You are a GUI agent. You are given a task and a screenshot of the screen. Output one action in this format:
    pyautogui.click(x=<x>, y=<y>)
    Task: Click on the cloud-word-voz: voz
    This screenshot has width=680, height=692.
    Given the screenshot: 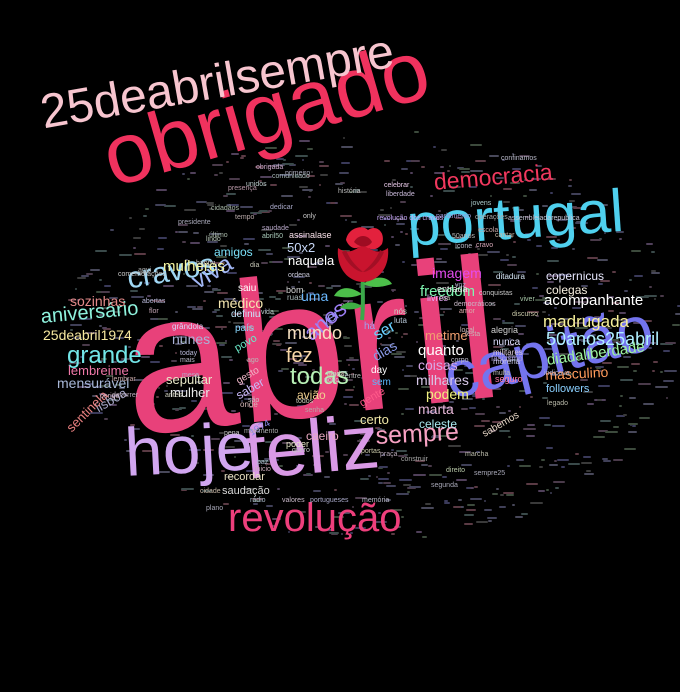 What is the action you would take?
    pyautogui.click(x=460, y=285)
    